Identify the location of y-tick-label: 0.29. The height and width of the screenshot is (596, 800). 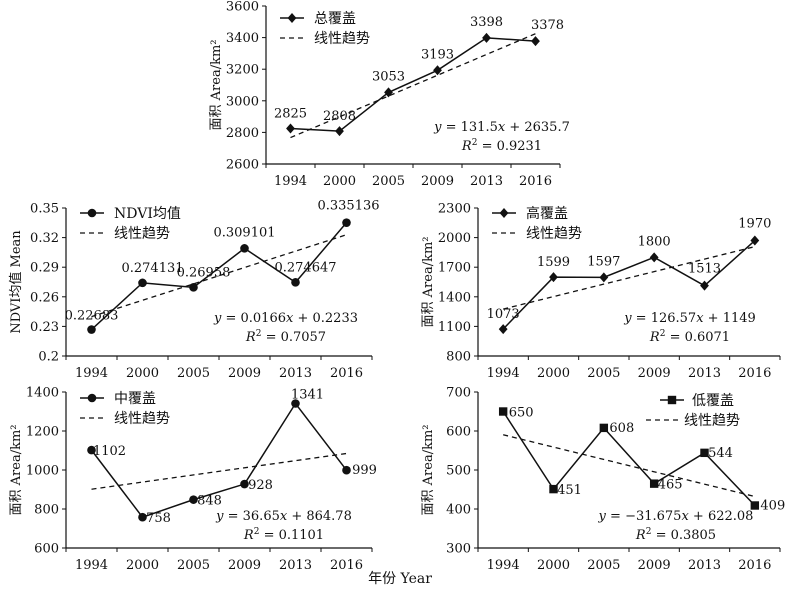
(44, 268).